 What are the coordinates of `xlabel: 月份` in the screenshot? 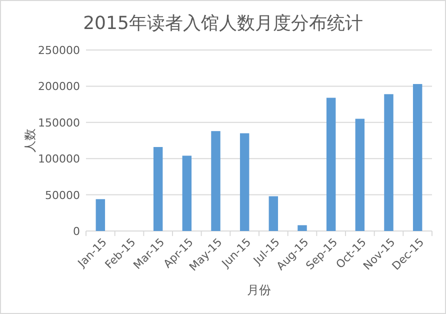 It's located at (259, 290).